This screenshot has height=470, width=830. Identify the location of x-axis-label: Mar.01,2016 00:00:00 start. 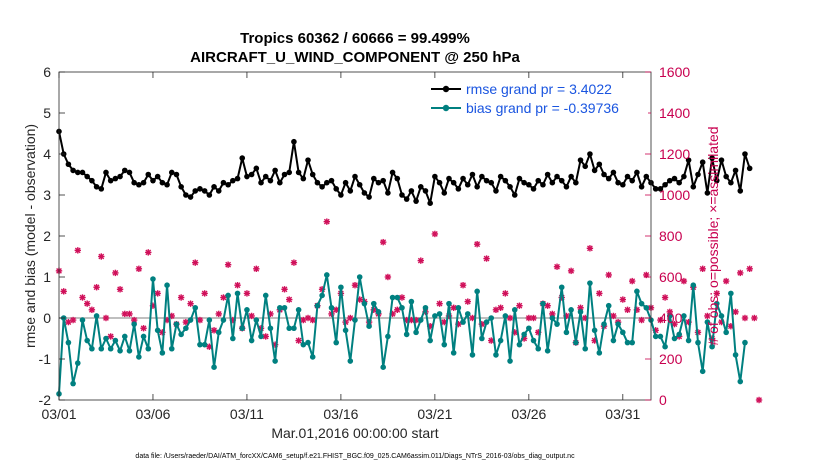
(354, 433).